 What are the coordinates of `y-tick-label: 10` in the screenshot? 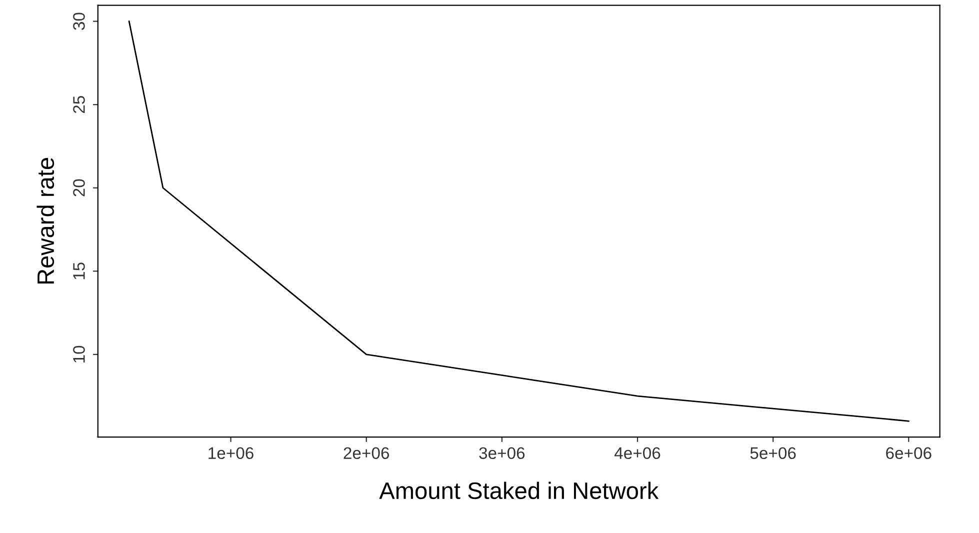 It's located at (79, 354).